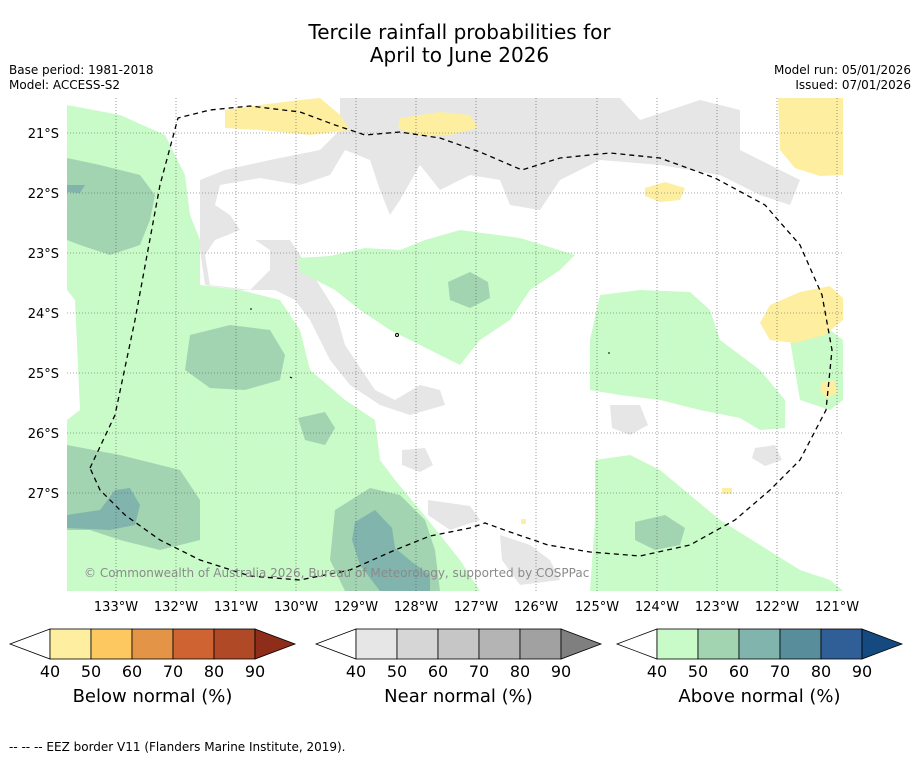 This screenshot has width=919, height=758. I want to click on lat-label: 23°S, so click(43, 254).